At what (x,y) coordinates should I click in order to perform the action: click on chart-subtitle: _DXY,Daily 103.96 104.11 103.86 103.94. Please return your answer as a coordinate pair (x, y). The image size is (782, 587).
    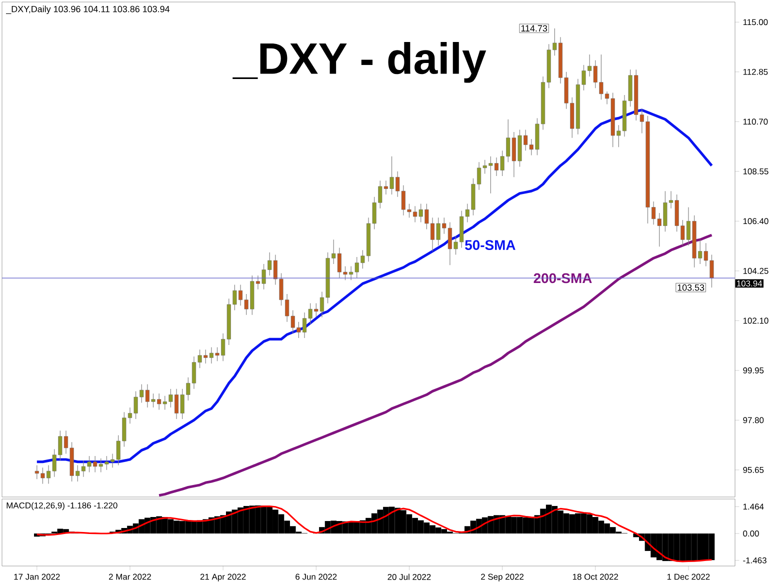
    Looking at the image, I should click on (88, 10).